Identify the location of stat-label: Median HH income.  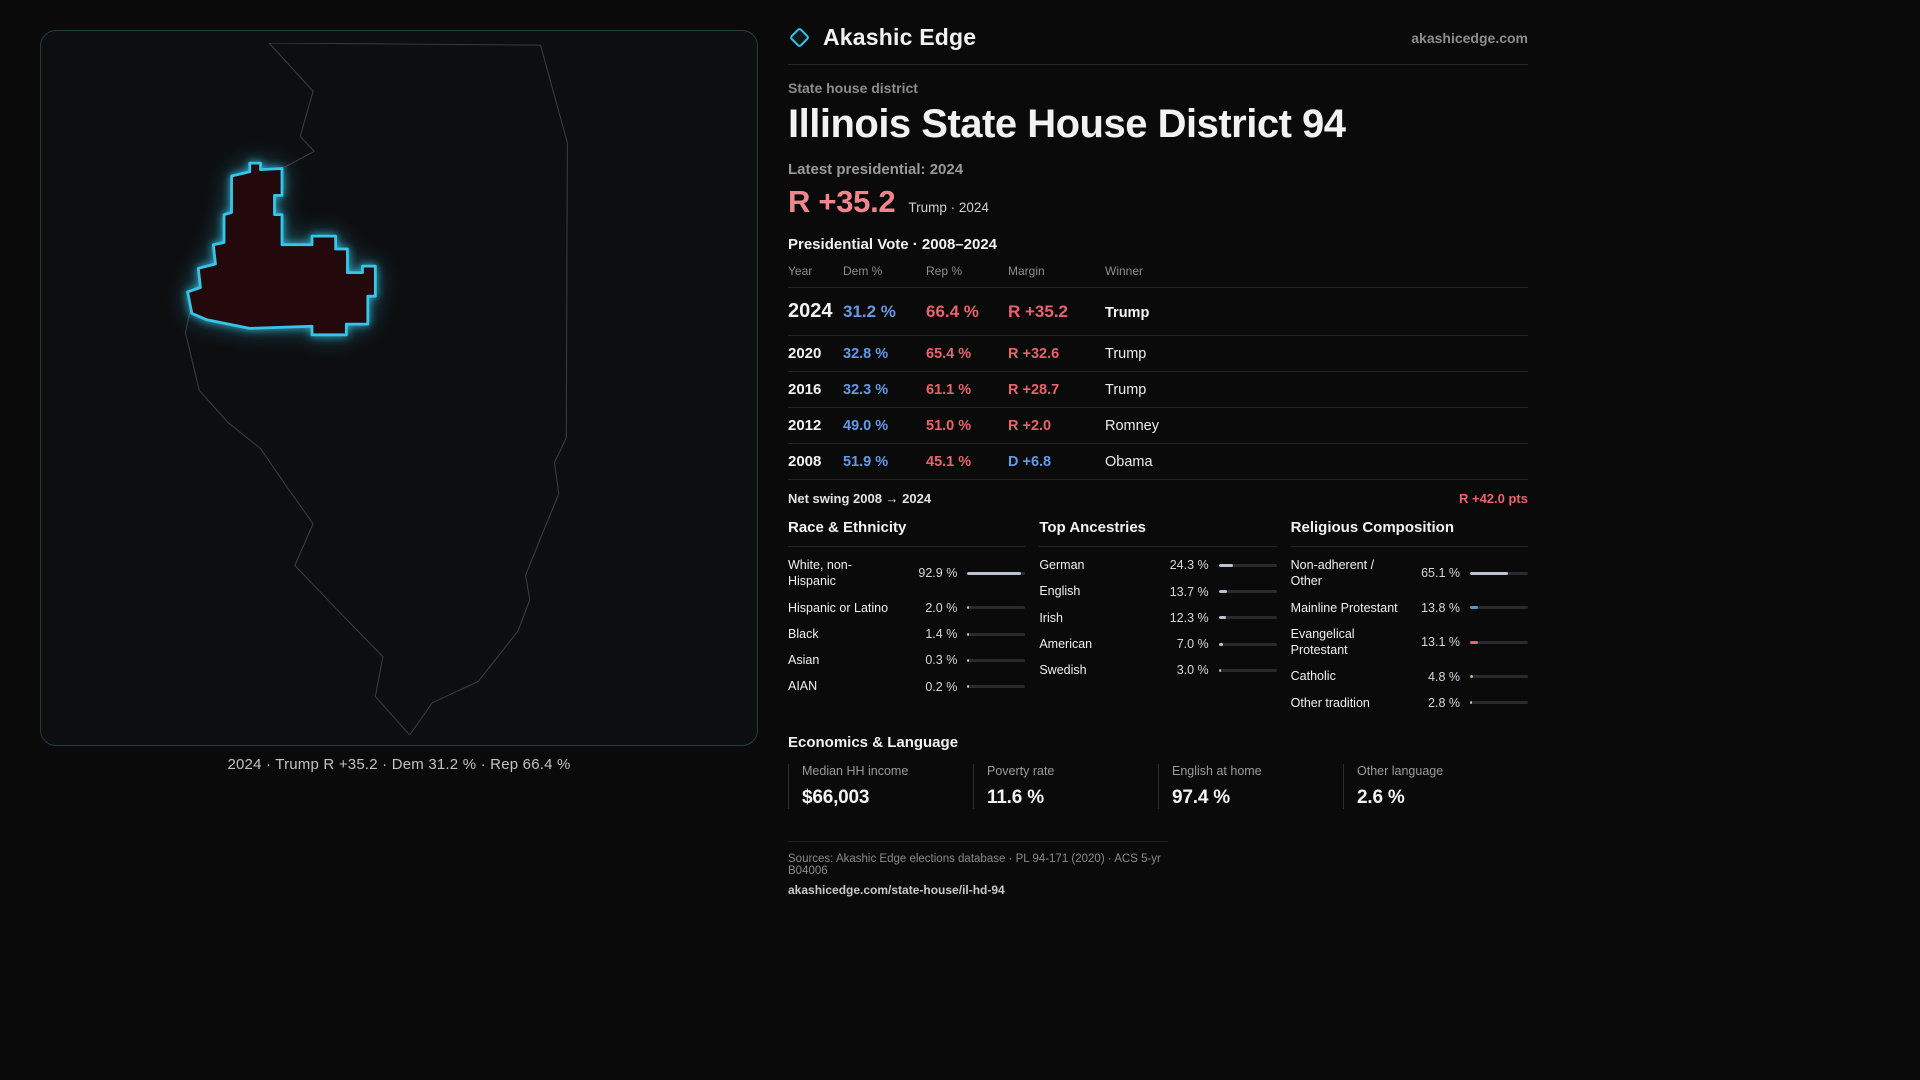
(855, 770).